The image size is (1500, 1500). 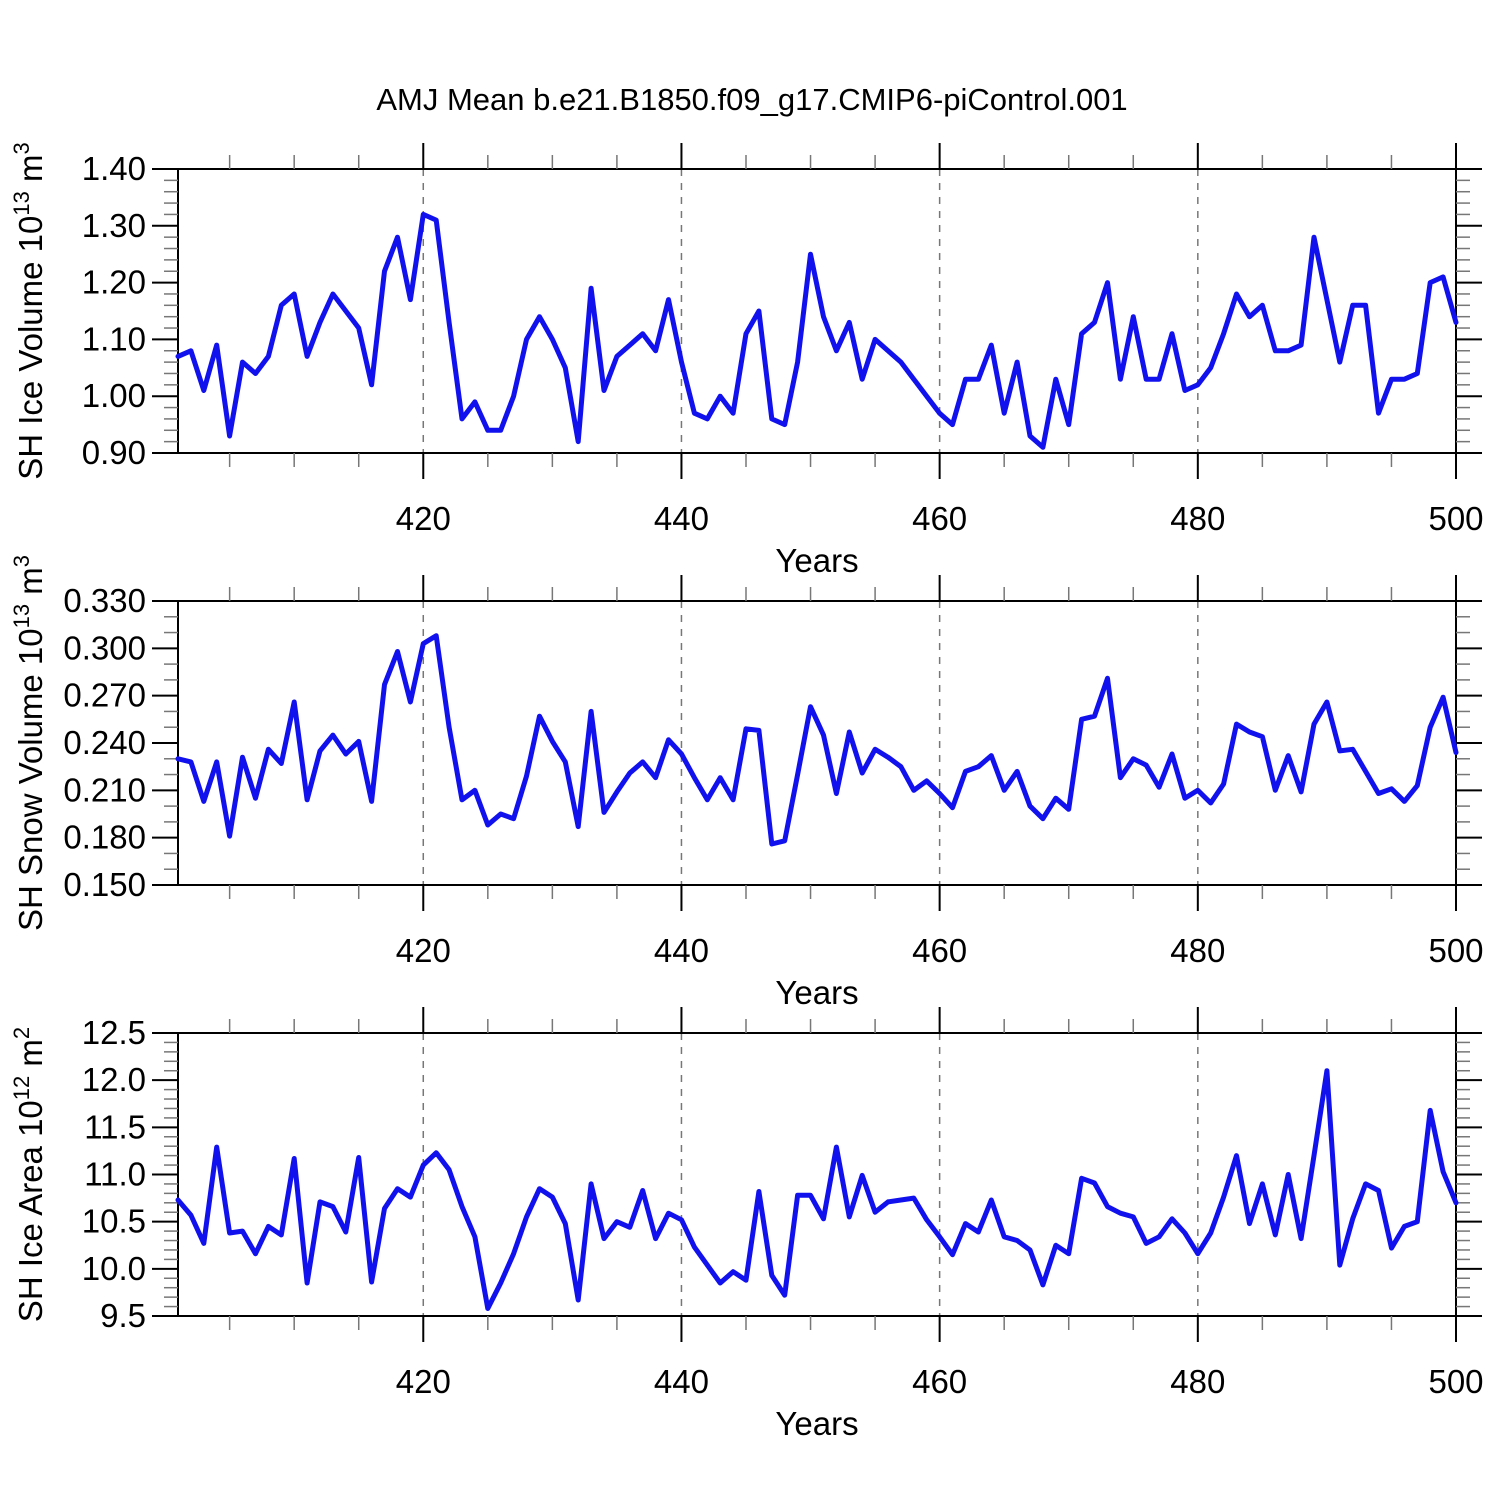 What do you see at coordinates (114, 1032) in the screenshot?
I see `y-tick-label: 12.5` at bounding box center [114, 1032].